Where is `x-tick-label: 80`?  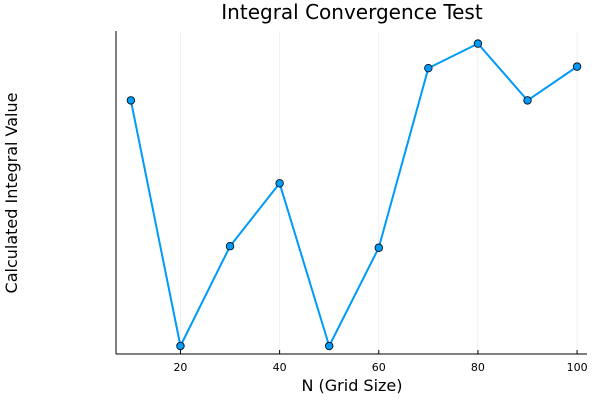
x-tick-label: 80 is located at coordinates (478, 367).